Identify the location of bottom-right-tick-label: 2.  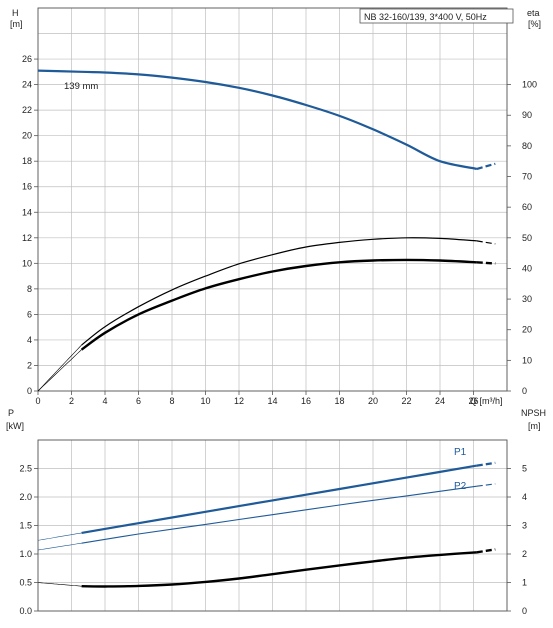
(524, 554).